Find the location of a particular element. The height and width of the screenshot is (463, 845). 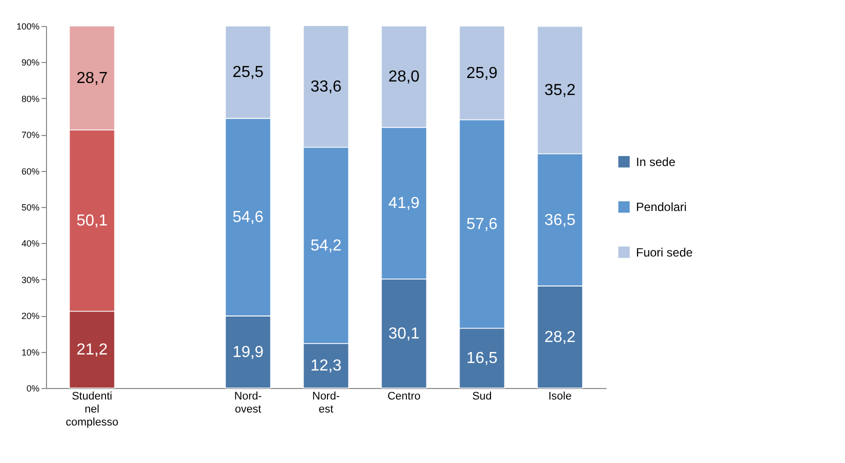

y-tick-label: 60% is located at coordinates (30, 171).